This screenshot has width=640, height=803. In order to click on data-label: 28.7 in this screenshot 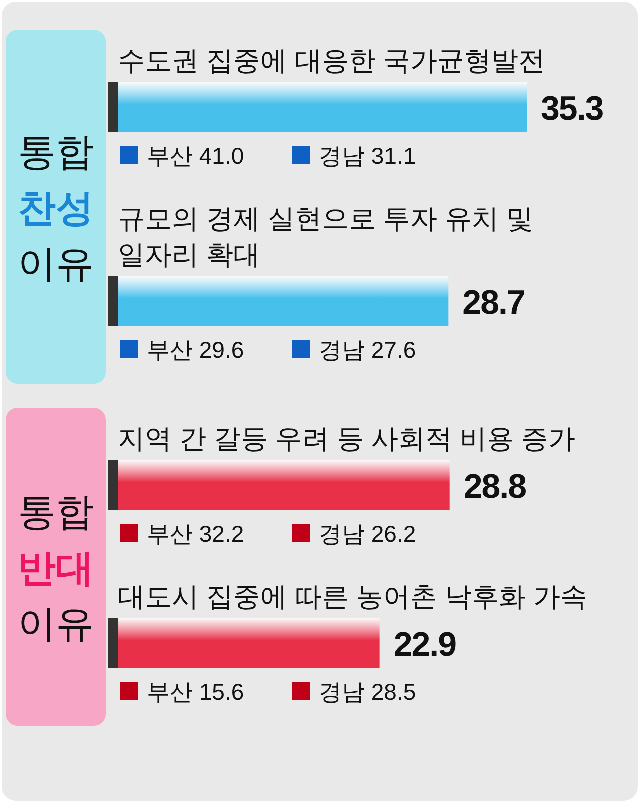, I will do `click(493, 303)`.